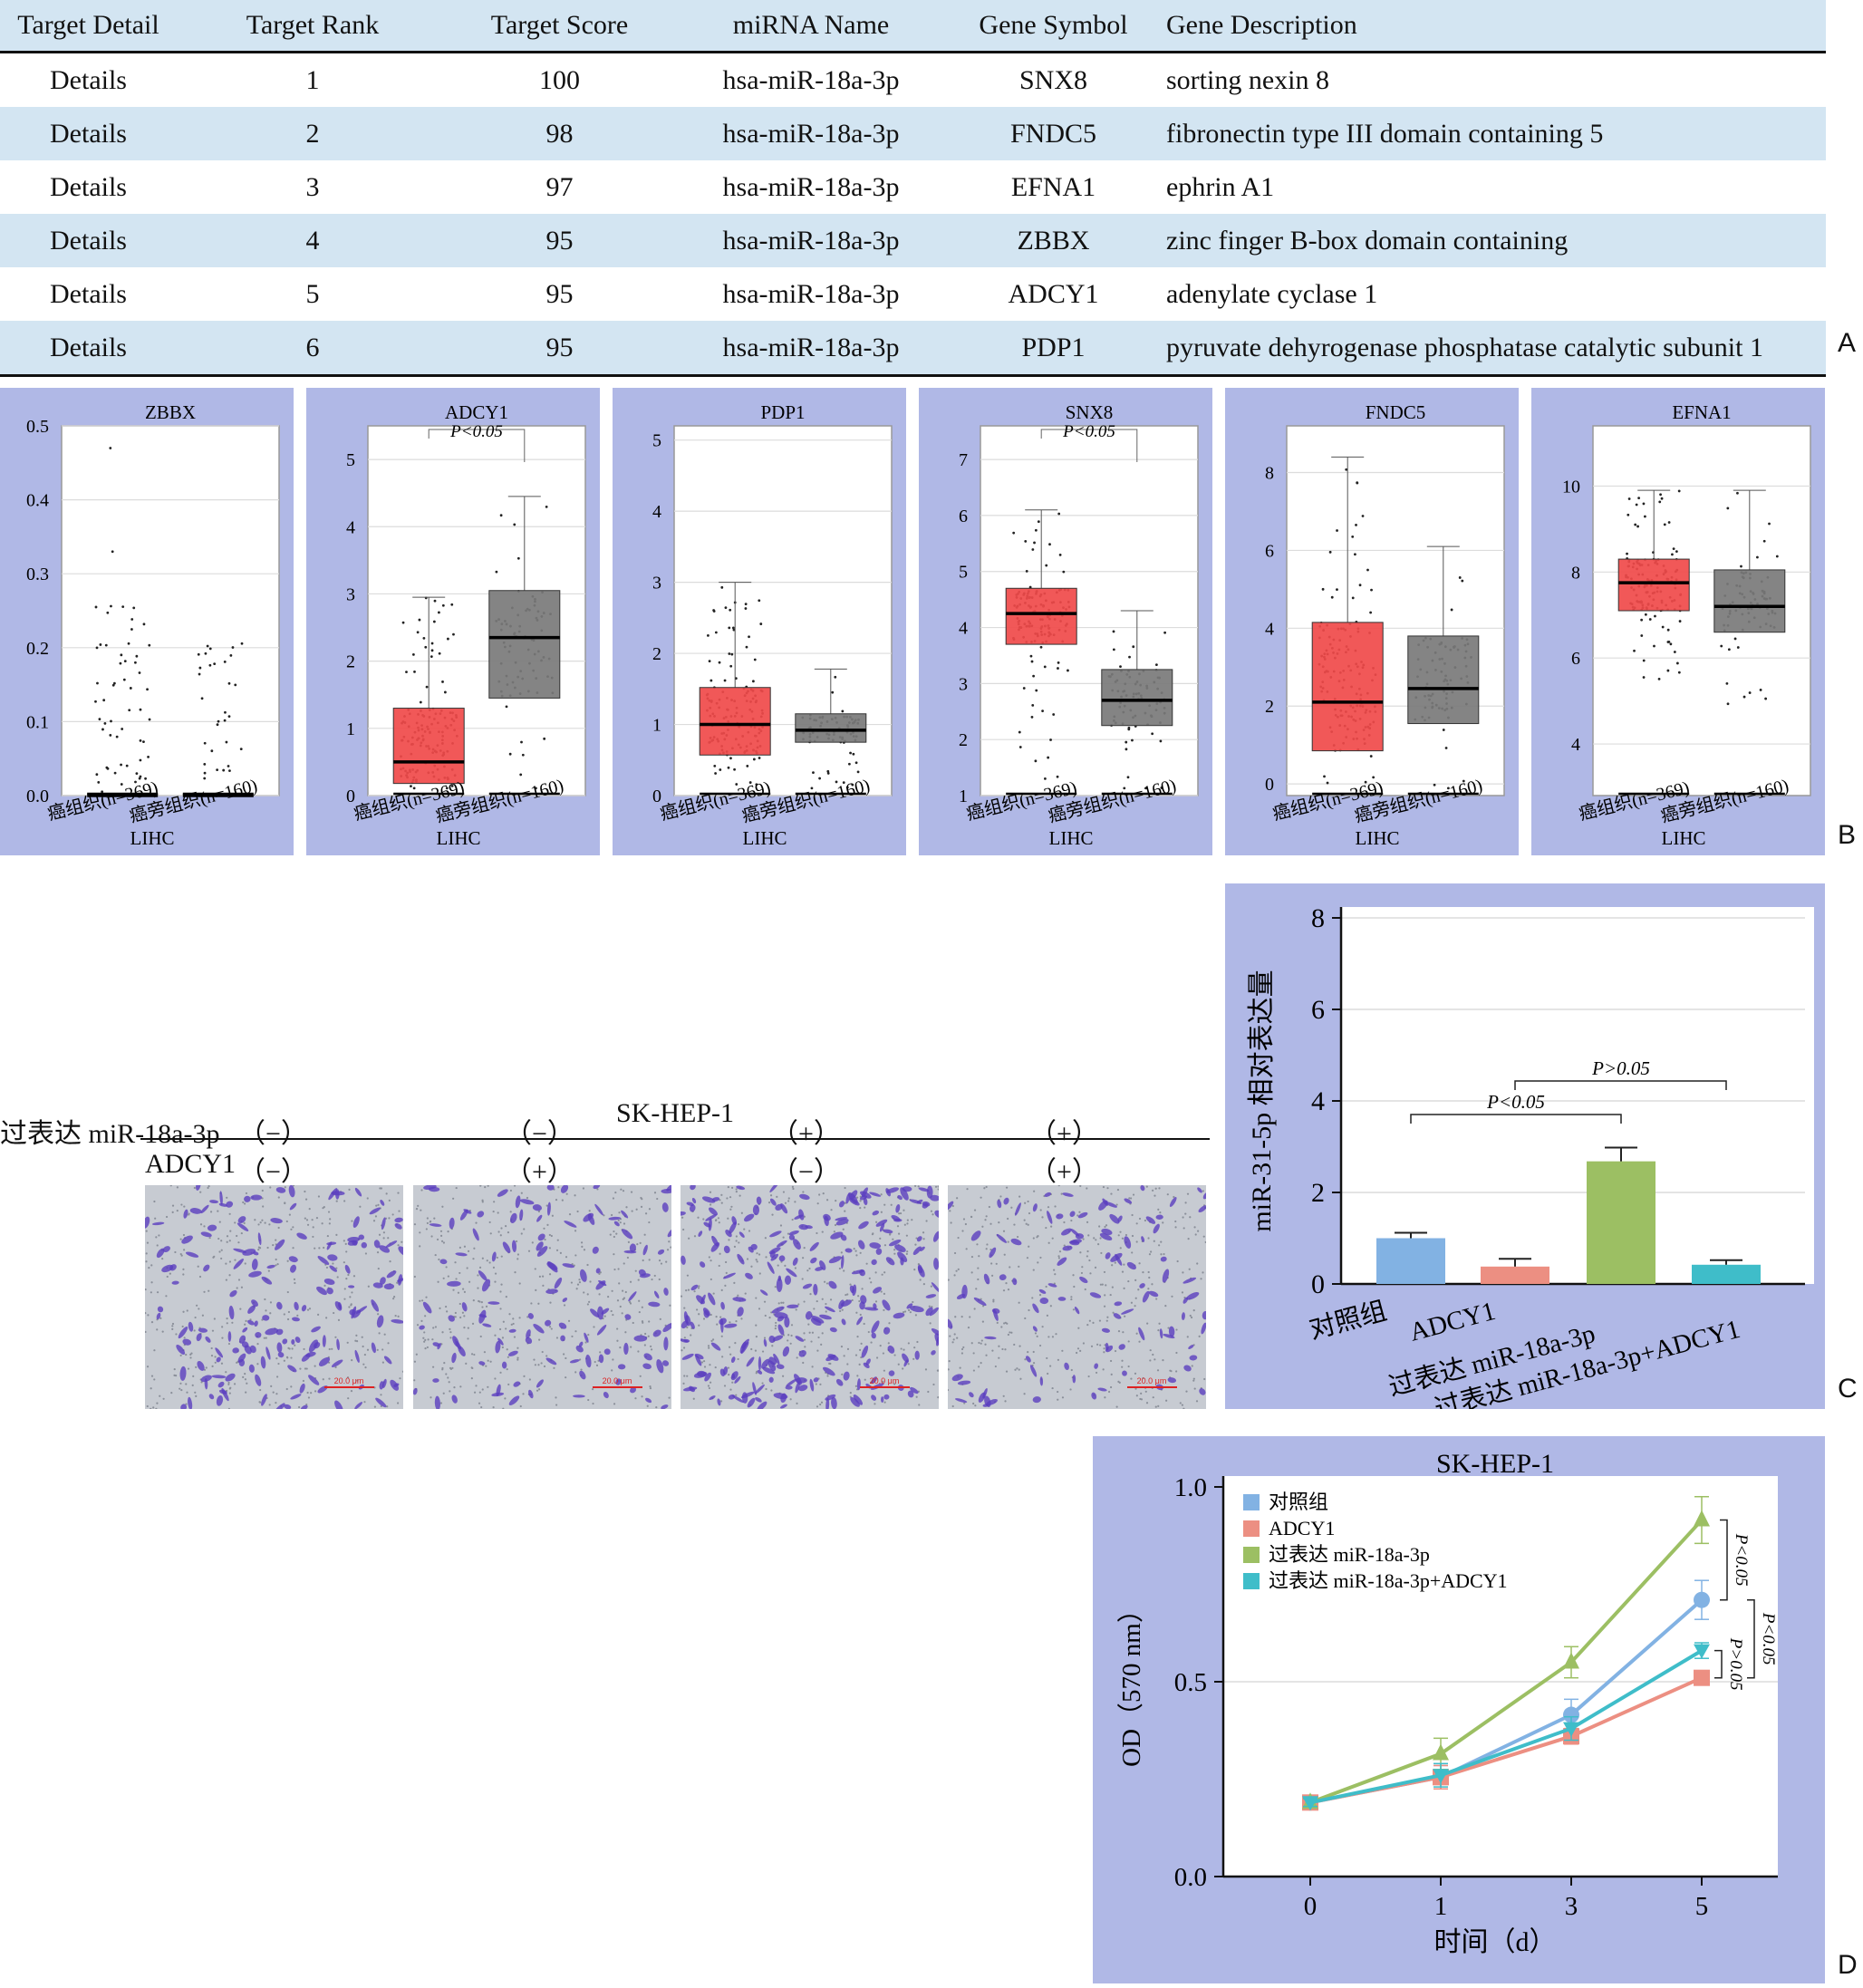 The width and height of the screenshot is (1863, 1988). I want to click on series-line, so click(1506, 1662).